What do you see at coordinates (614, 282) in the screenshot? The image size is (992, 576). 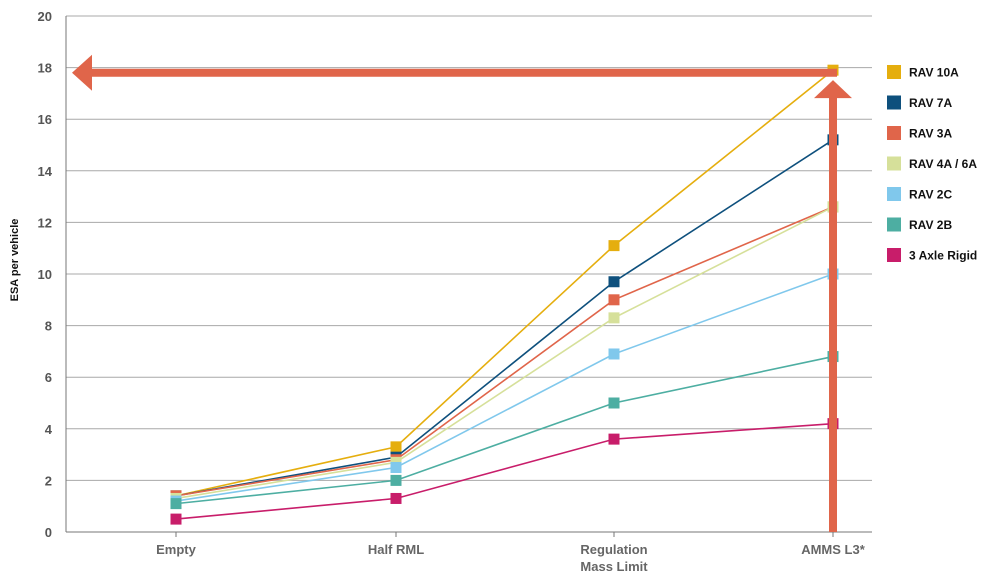 I see `data-point-rav-7a` at bounding box center [614, 282].